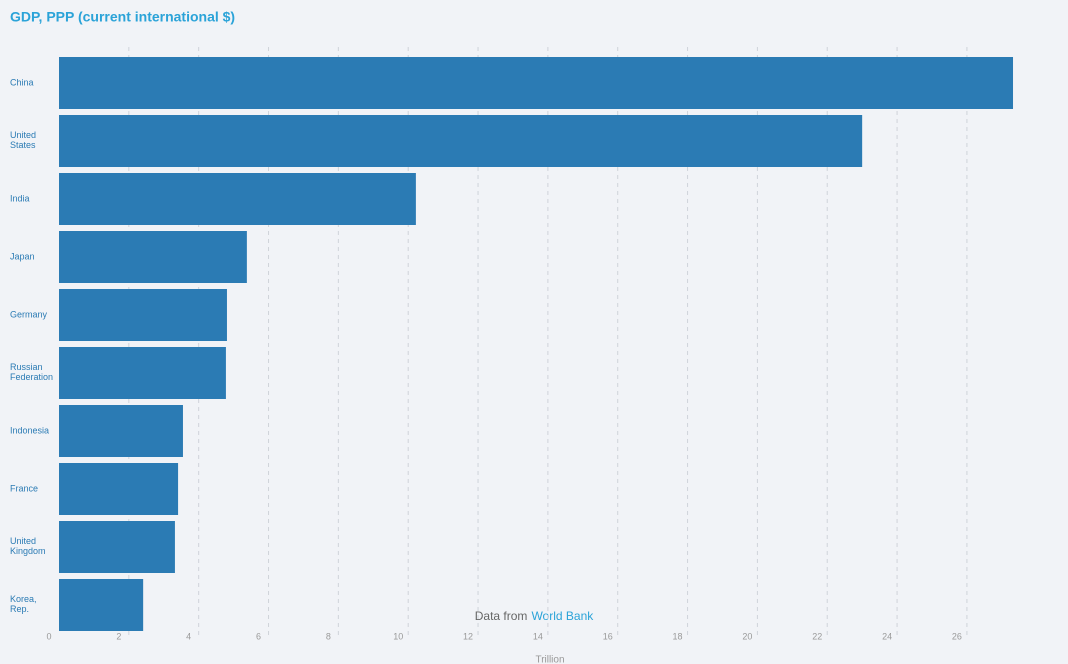 The width and height of the screenshot is (1068, 664). What do you see at coordinates (22, 256) in the screenshot?
I see `y-tick-label: Japan` at bounding box center [22, 256].